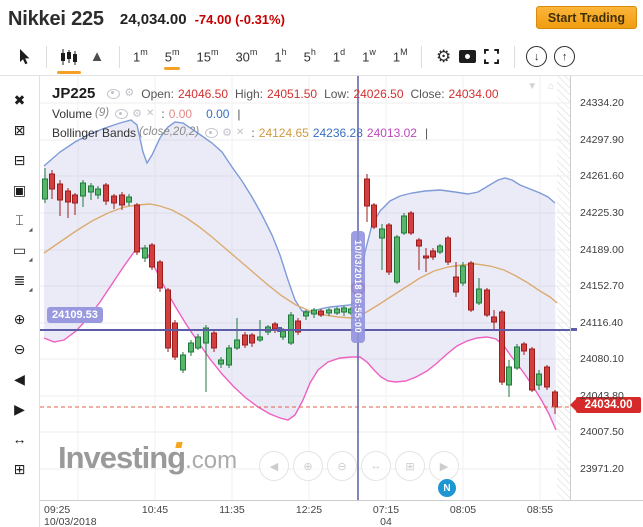  Describe the element at coordinates (444, 466) in the screenshot. I see `pan-right-button: ▶` at that location.